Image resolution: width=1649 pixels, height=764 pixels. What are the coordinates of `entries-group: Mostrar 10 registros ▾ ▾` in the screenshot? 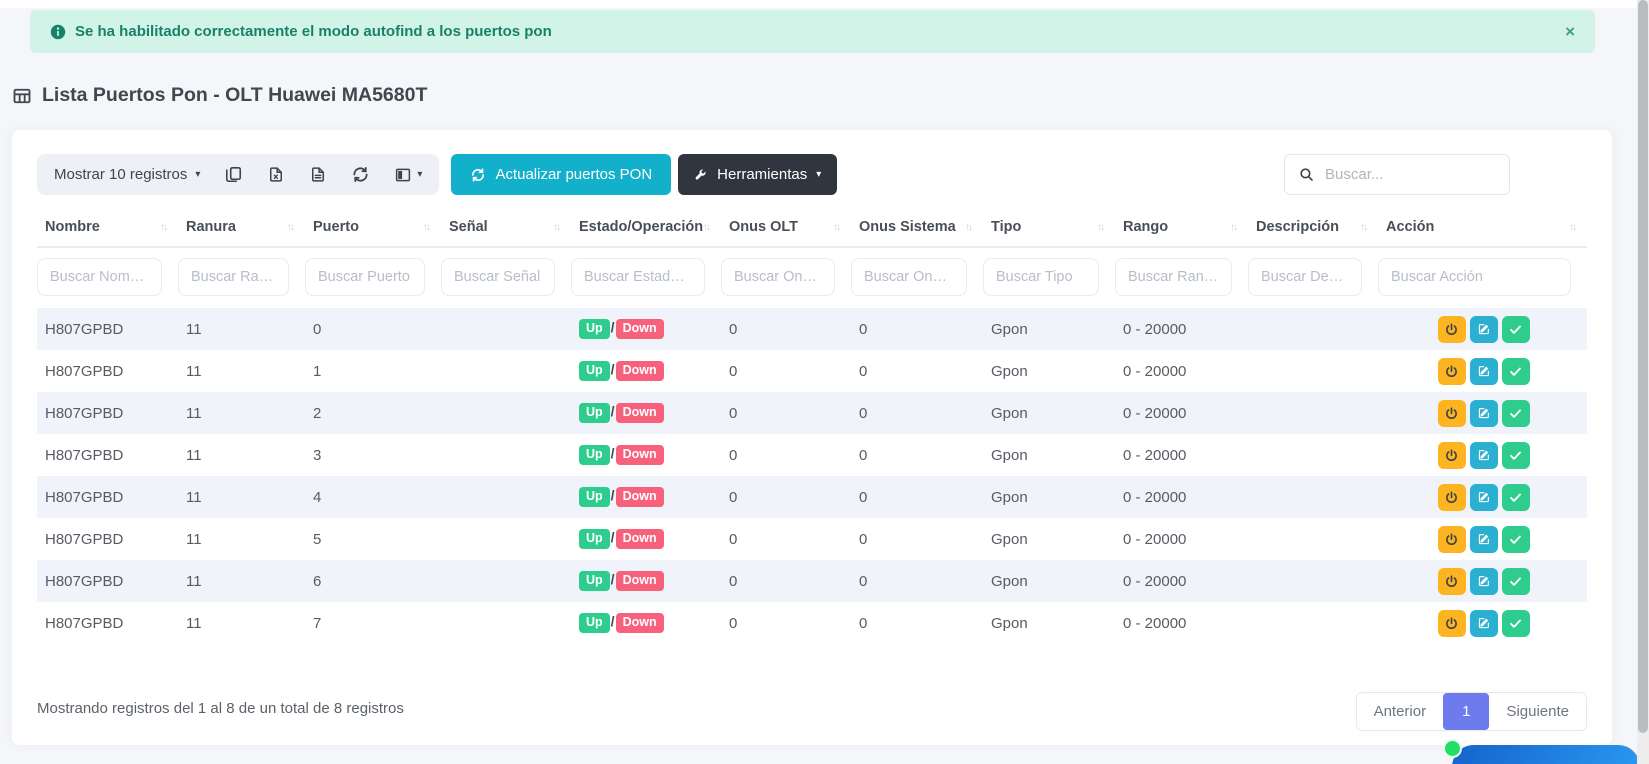 It's located at (238, 174).